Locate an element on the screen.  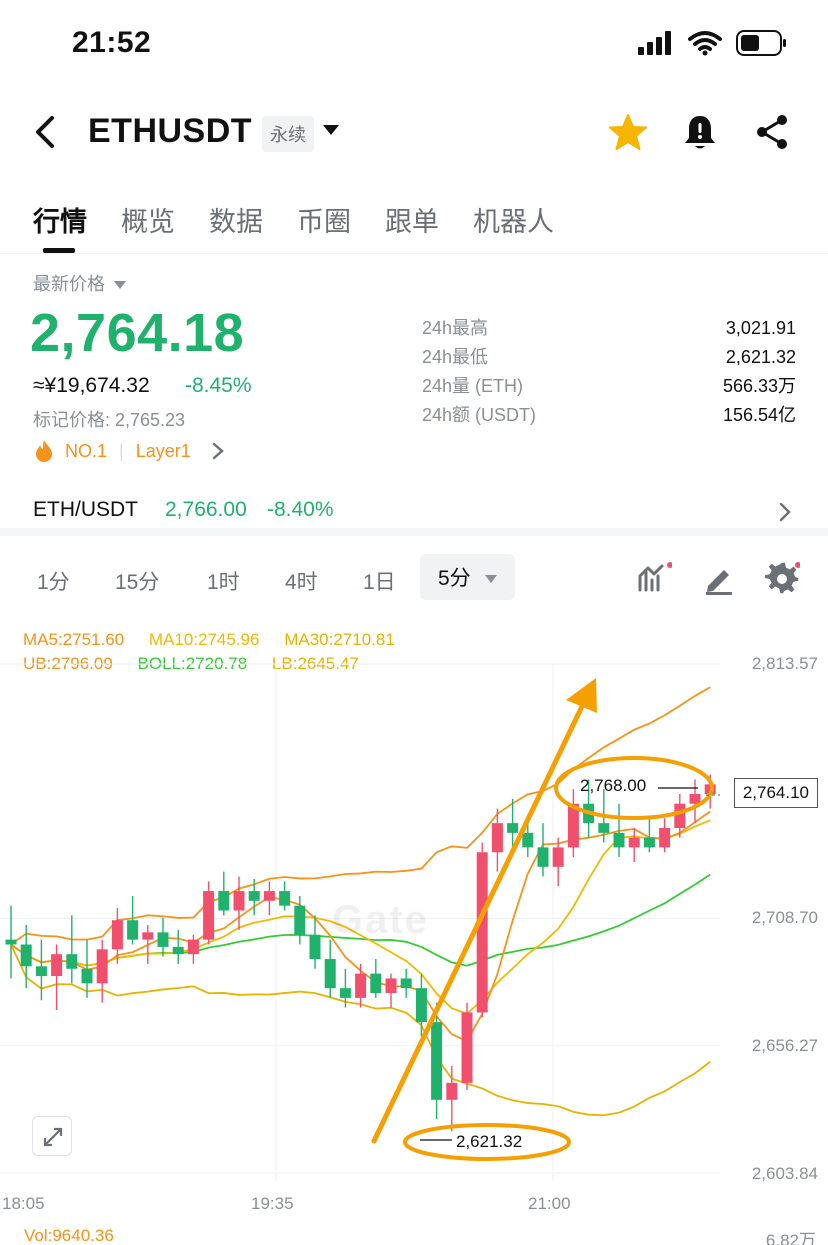
wifi-icon is located at coordinates (705, 43).